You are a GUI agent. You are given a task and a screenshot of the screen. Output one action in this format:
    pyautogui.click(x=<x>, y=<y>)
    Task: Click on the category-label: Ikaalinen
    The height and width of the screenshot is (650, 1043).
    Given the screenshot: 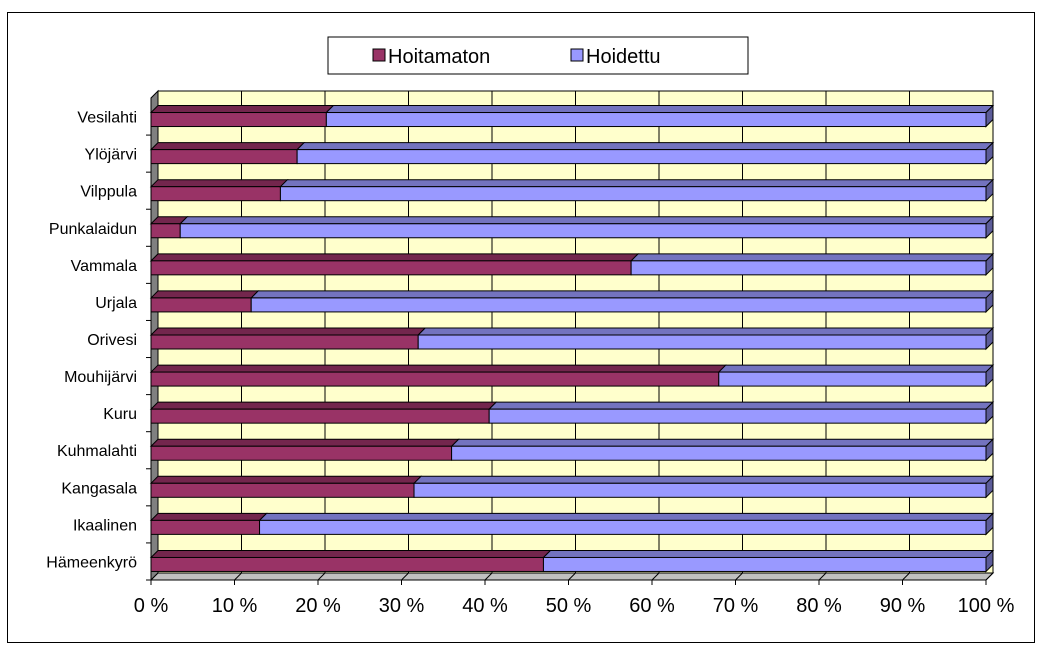 What is the action you would take?
    pyautogui.click(x=105, y=525)
    